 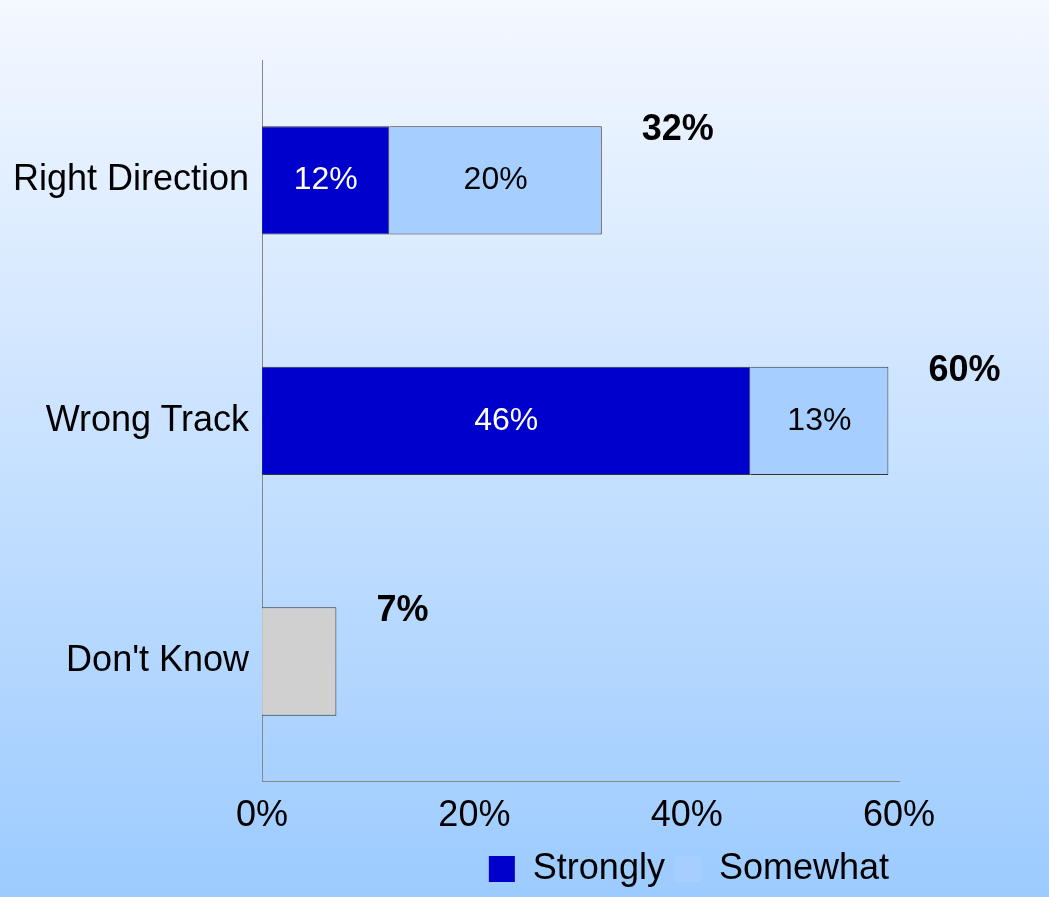 I want to click on legend-label: Strongly, so click(x=598, y=866).